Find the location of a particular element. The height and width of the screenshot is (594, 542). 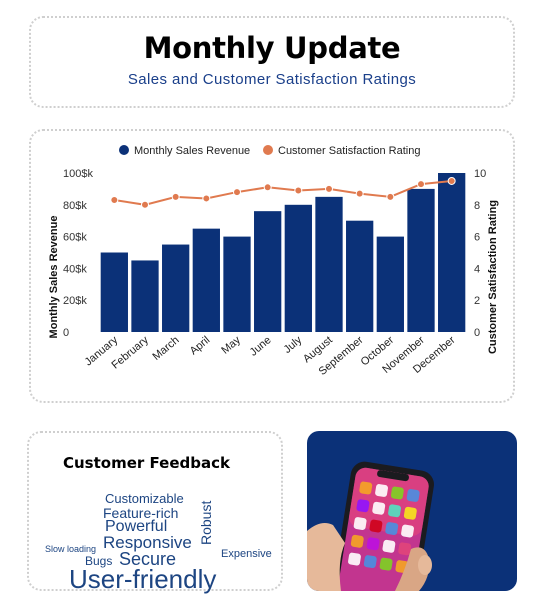

y-tick-label-right: 6 is located at coordinates (477, 238).